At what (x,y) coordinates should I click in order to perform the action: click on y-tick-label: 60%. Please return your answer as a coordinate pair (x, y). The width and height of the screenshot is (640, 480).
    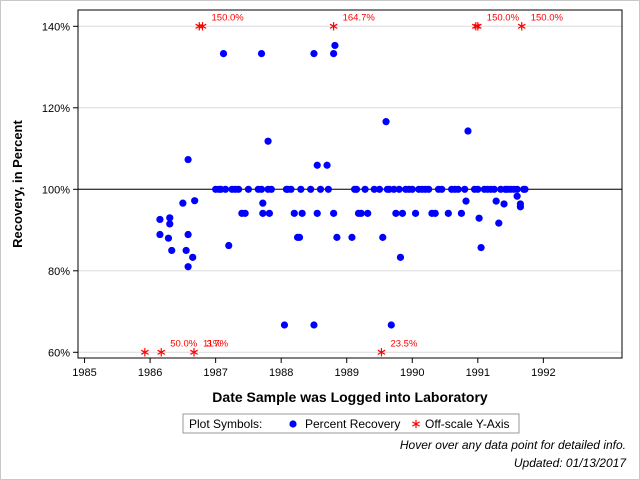
    Looking at the image, I should click on (59, 353).